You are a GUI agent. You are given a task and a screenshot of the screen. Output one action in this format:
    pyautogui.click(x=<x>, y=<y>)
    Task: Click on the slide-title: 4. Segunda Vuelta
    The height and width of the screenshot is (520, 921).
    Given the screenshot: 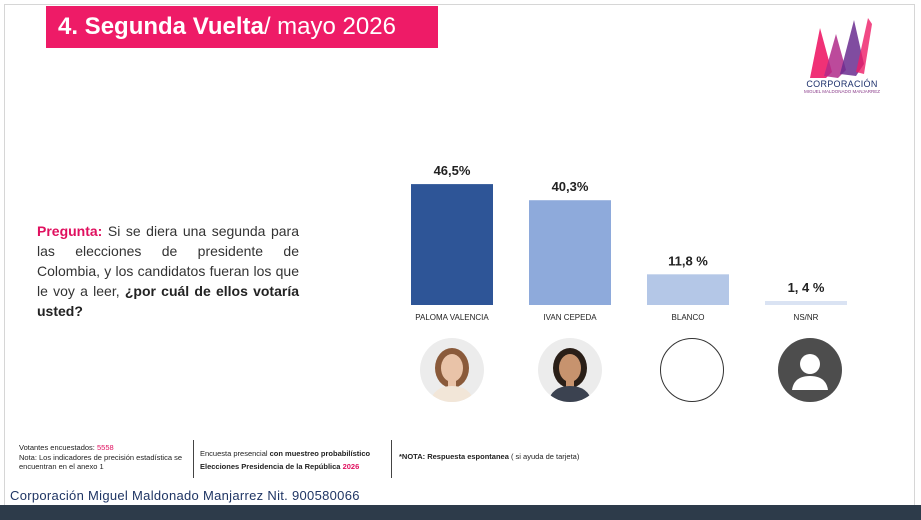 What is the action you would take?
    pyautogui.click(x=161, y=26)
    